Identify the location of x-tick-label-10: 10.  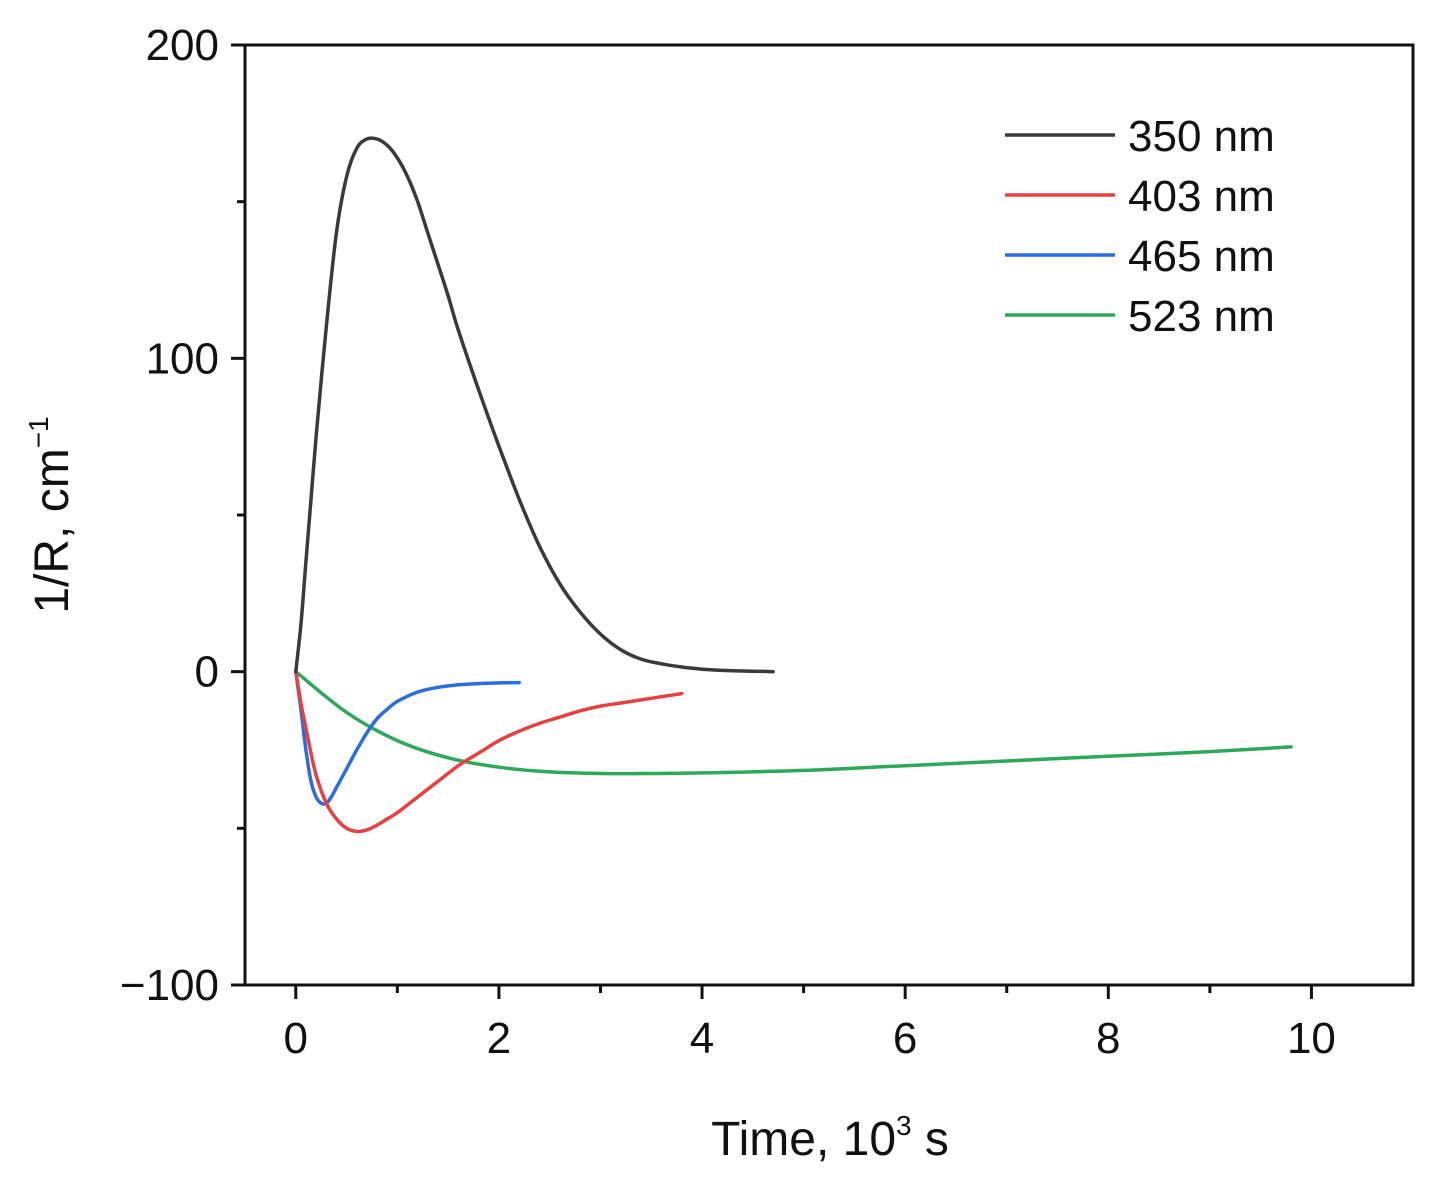
(1311, 1038).